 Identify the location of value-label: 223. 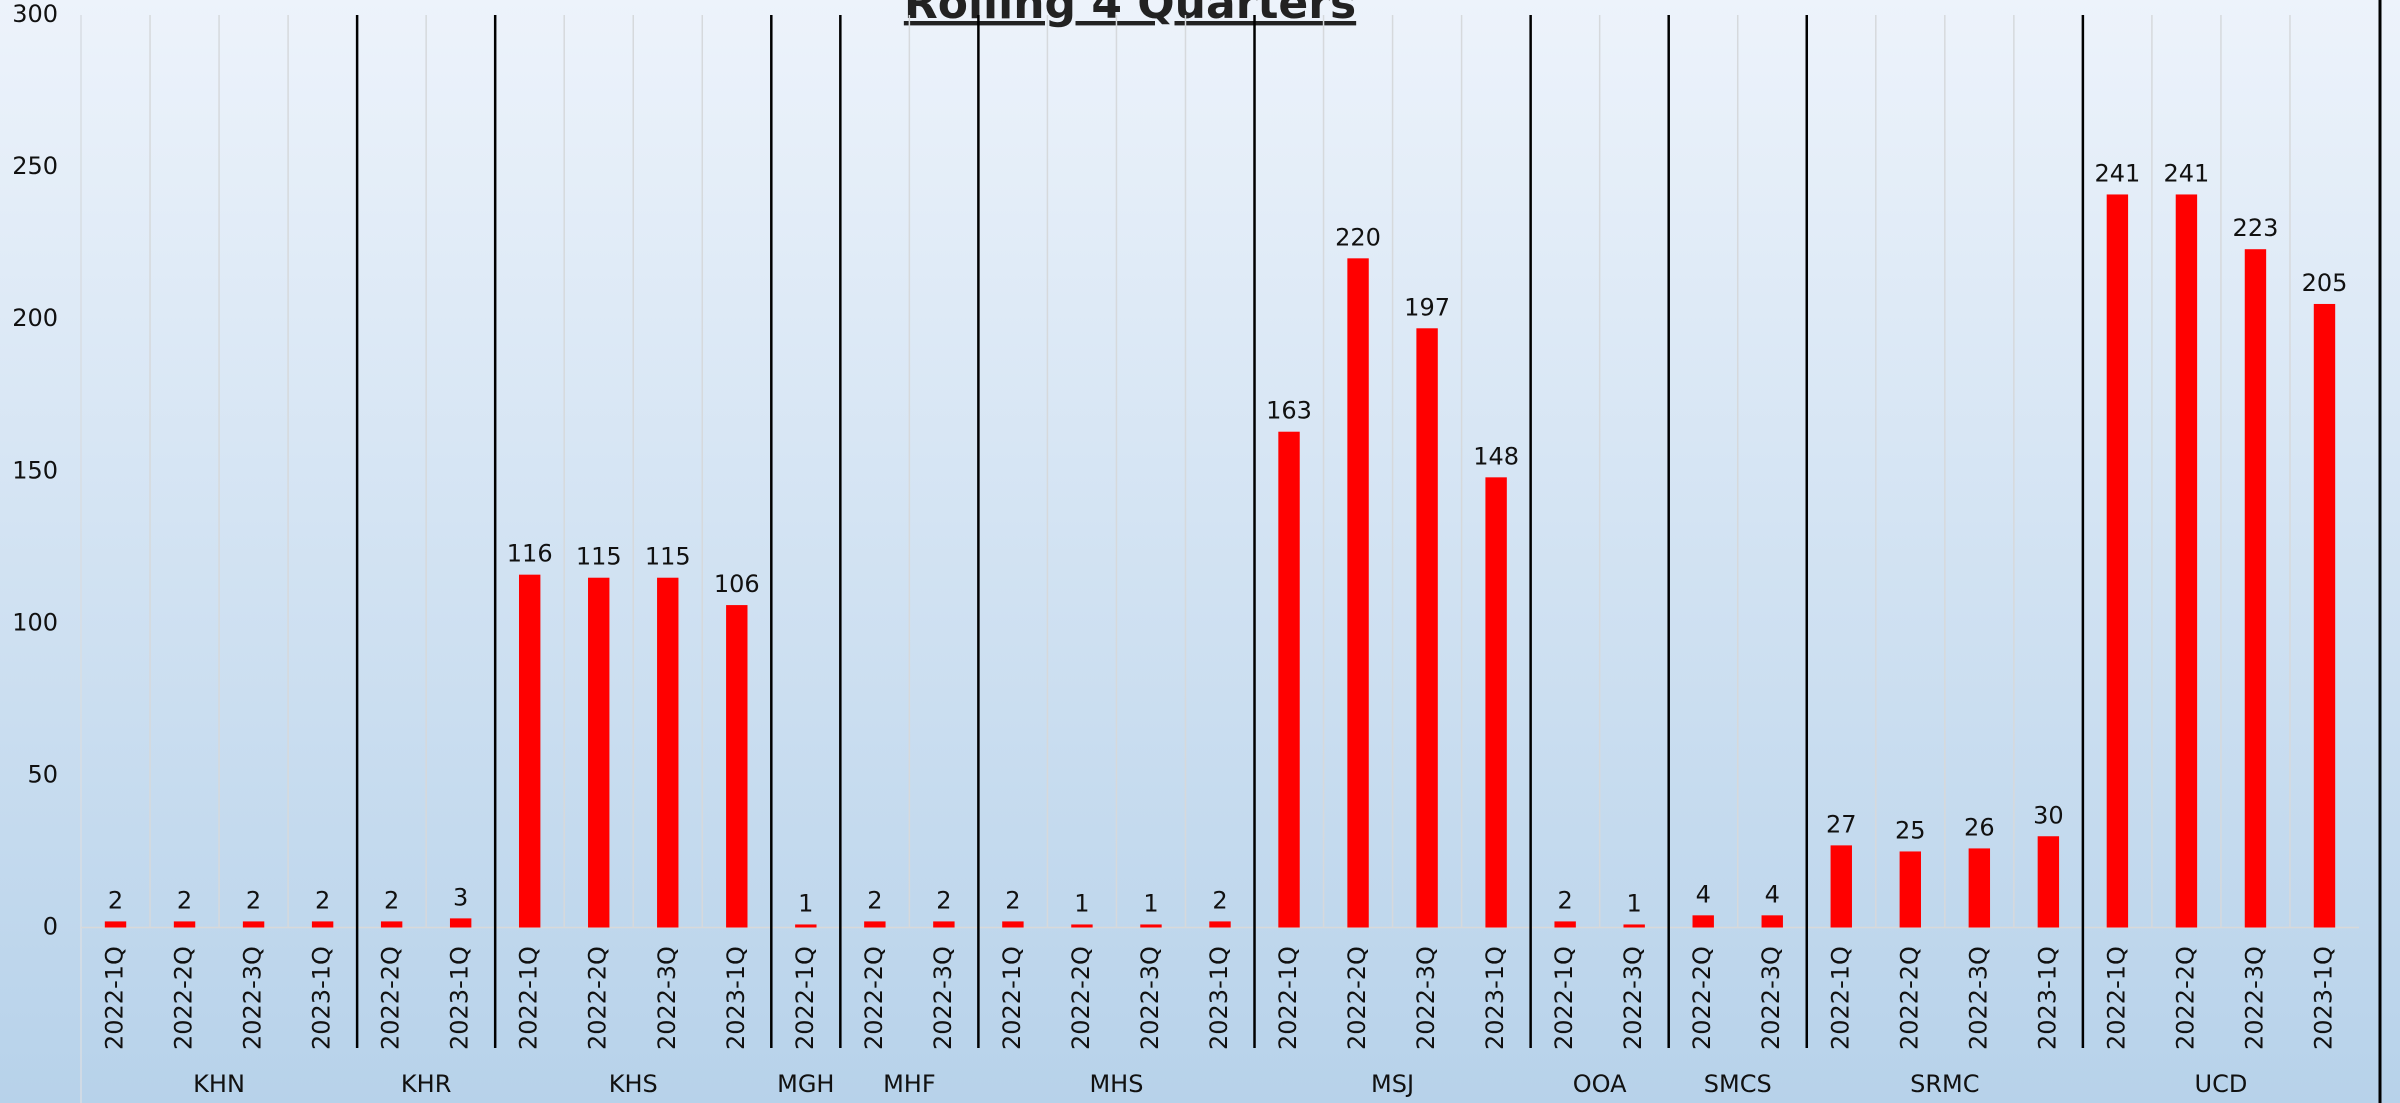
(2256, 228).